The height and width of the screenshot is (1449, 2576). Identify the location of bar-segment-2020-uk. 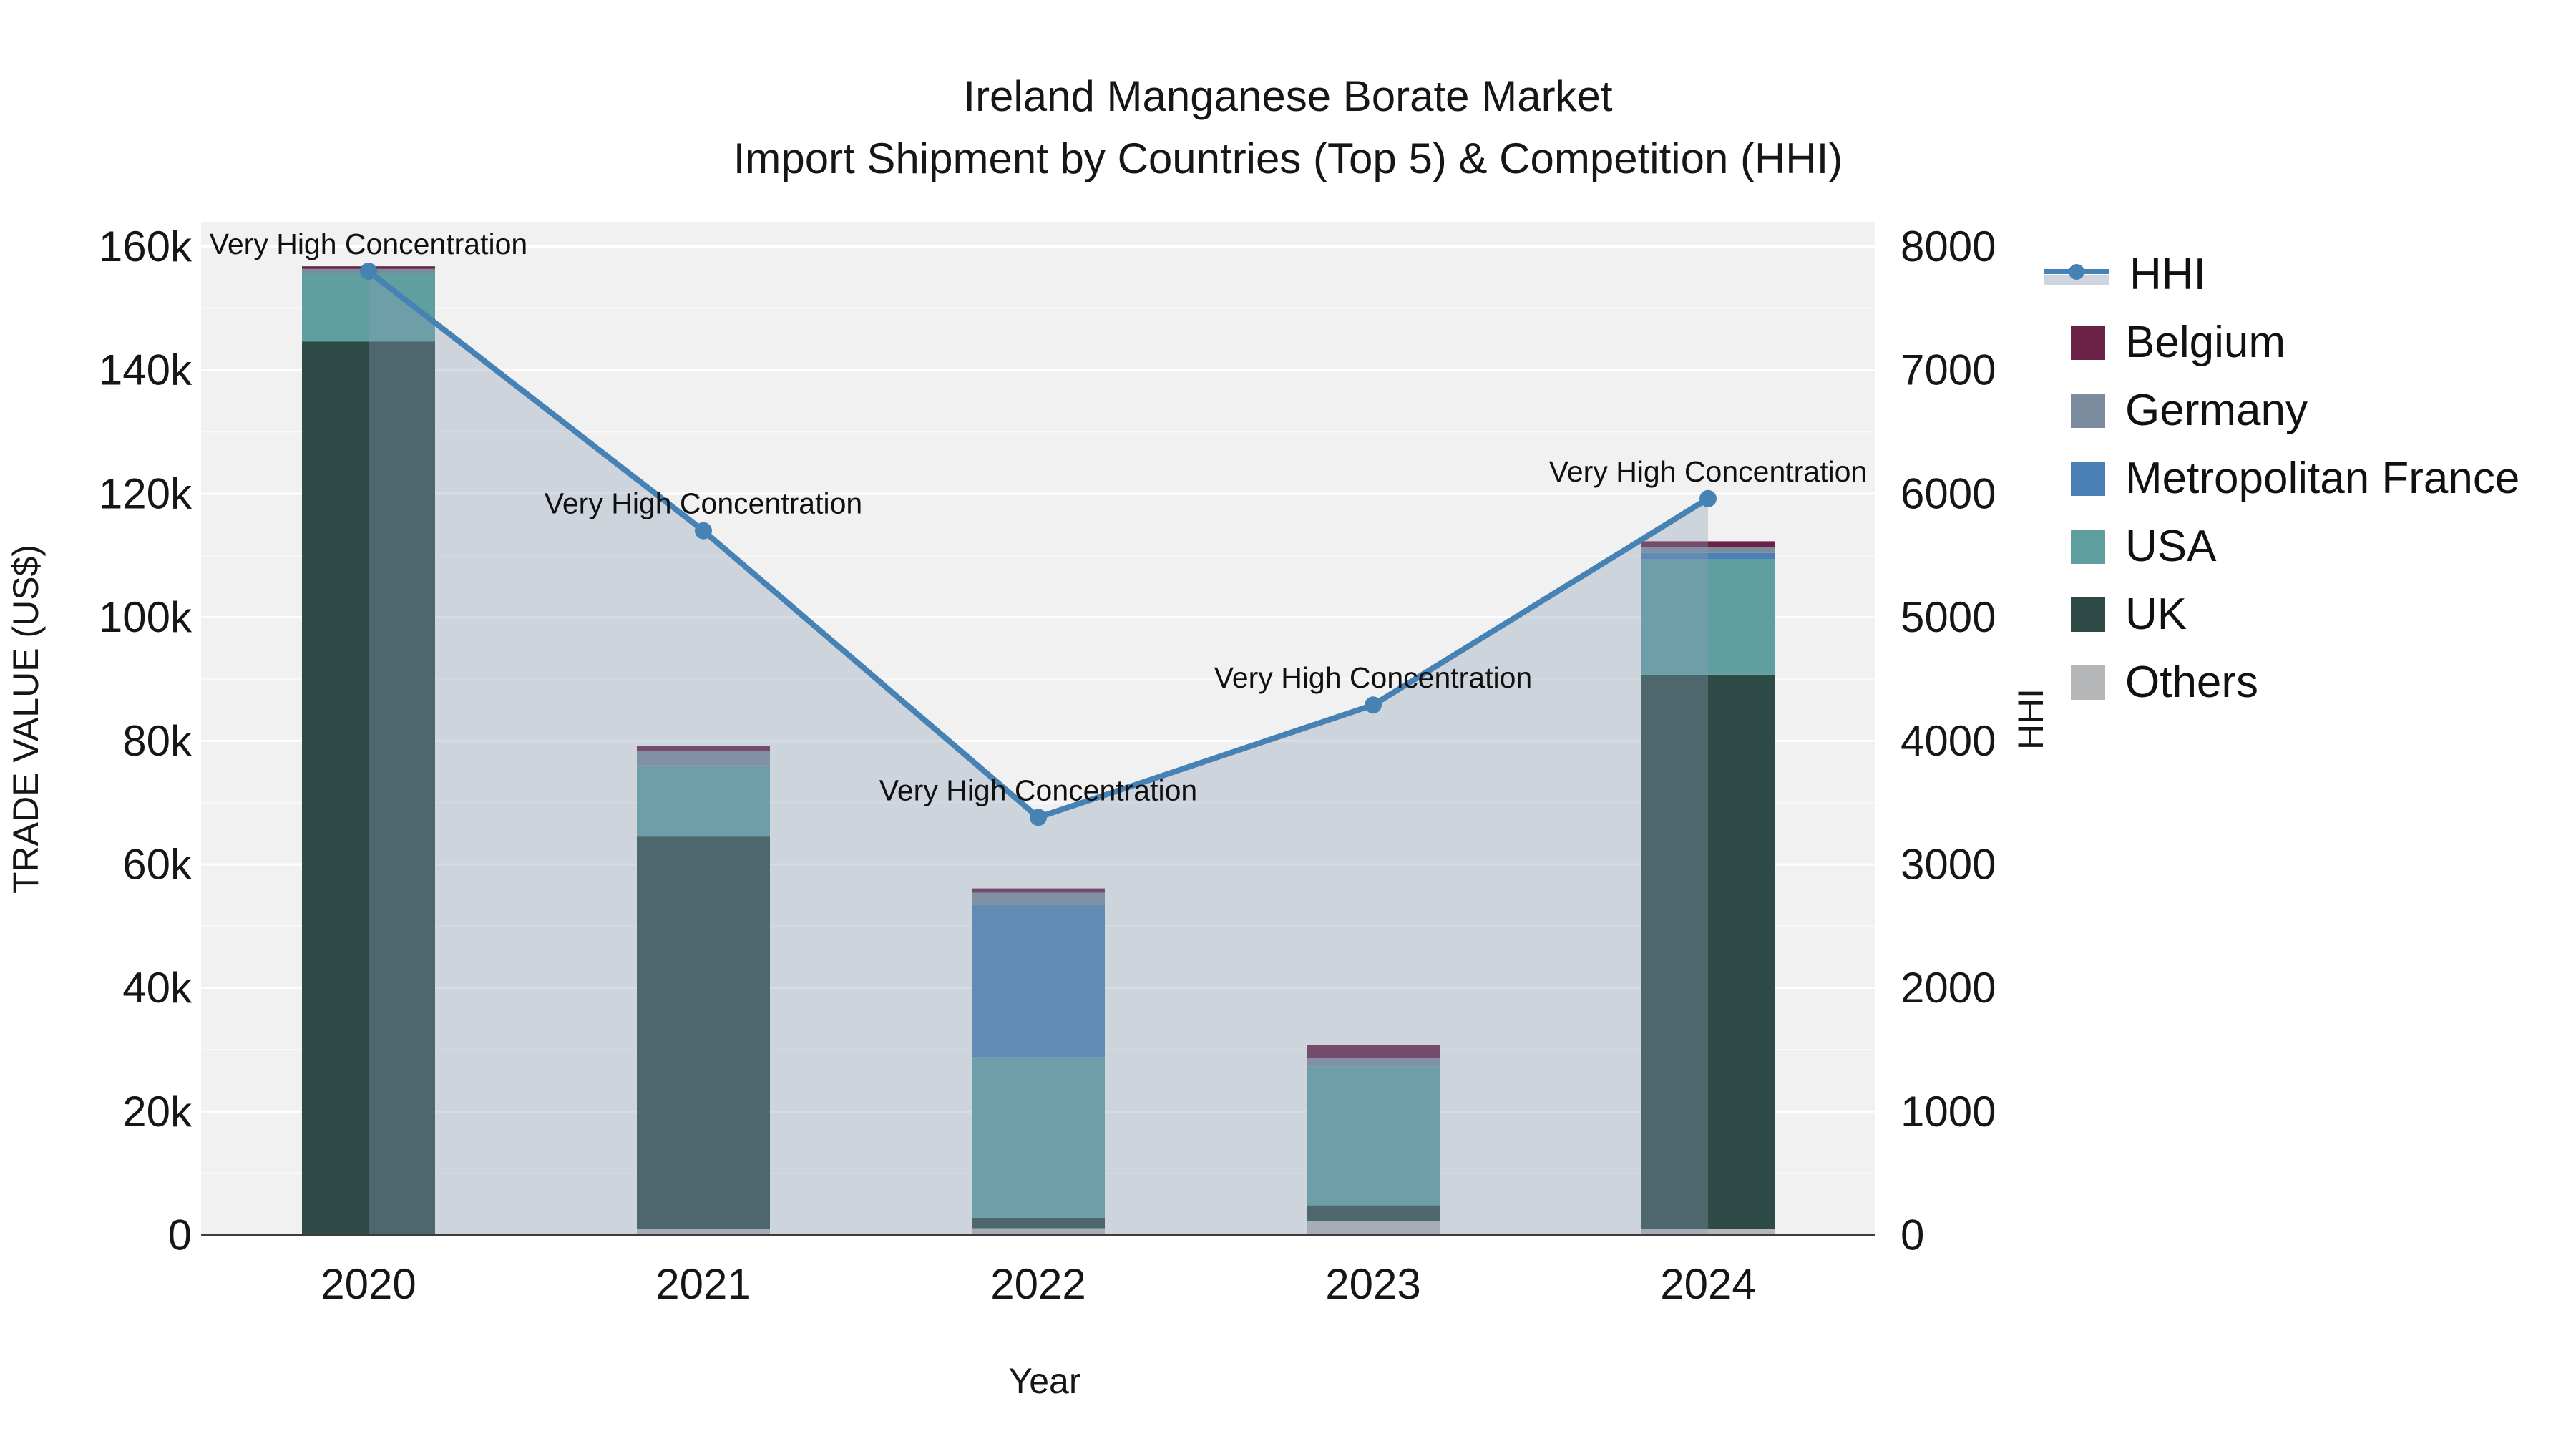
(368, 788).